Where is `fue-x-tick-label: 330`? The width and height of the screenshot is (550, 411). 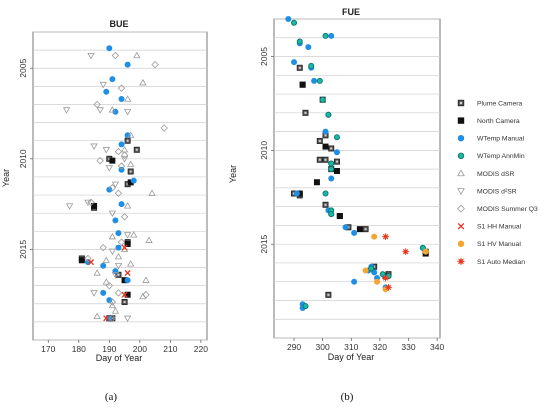 fue-x-tick-label: 330 is located at coordinates (408, 347).